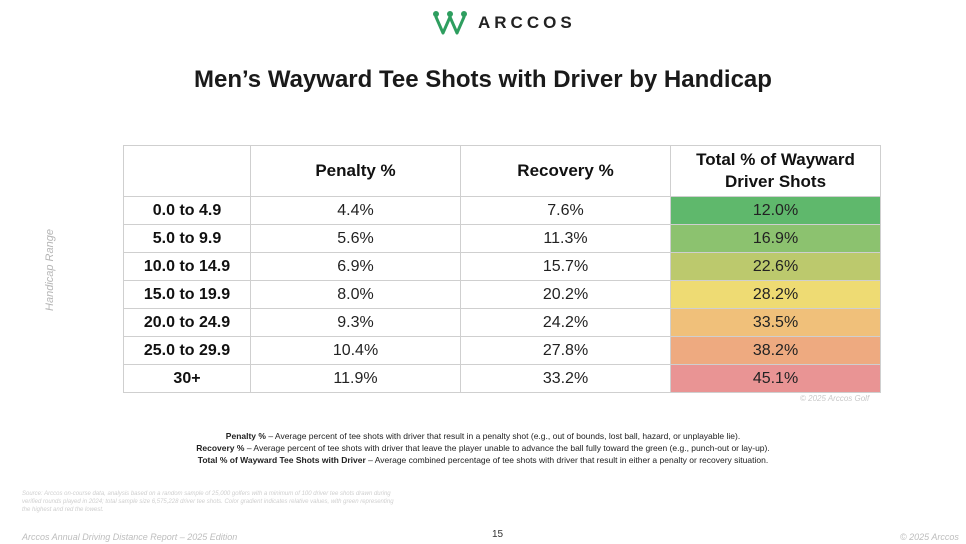  I want to click on table-row: 25.0 to 29.9 10.4% 27.8% 38.2%, so click(502, 350).